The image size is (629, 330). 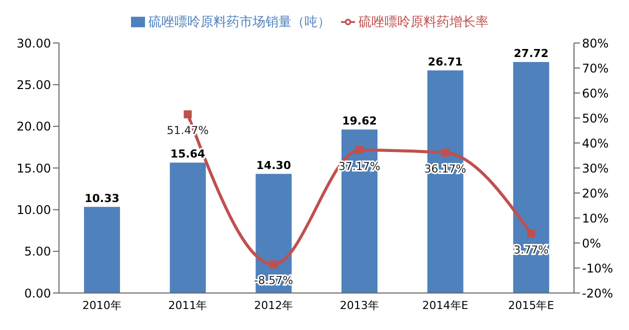 What do you see at coordinates (33, 168) in the screenshot?
I see `y-tick-label: 15.00` at bounding box center [33, 168].